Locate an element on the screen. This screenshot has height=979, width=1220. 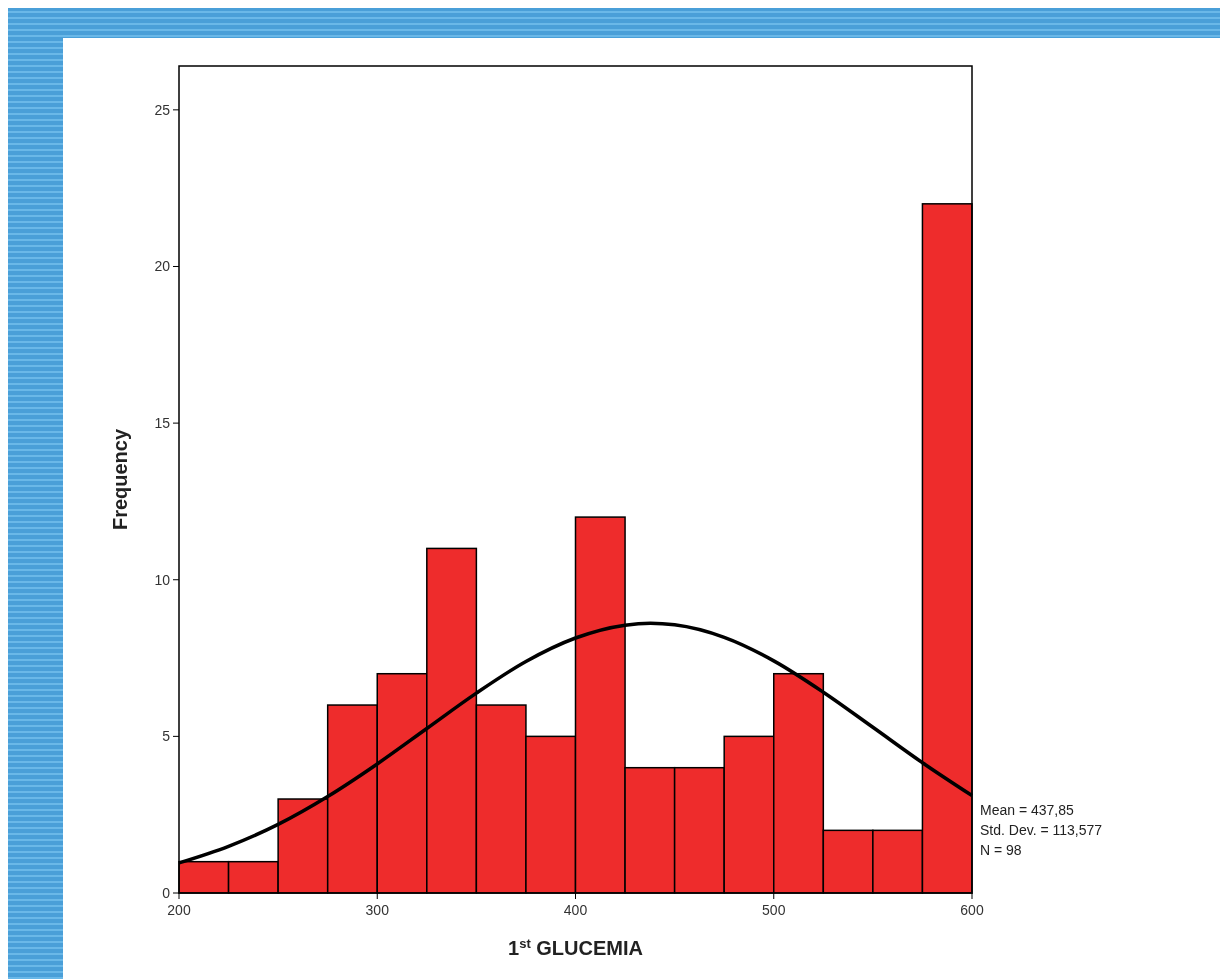
y-axis-title: Frequency is located at coordinates (120, 479).